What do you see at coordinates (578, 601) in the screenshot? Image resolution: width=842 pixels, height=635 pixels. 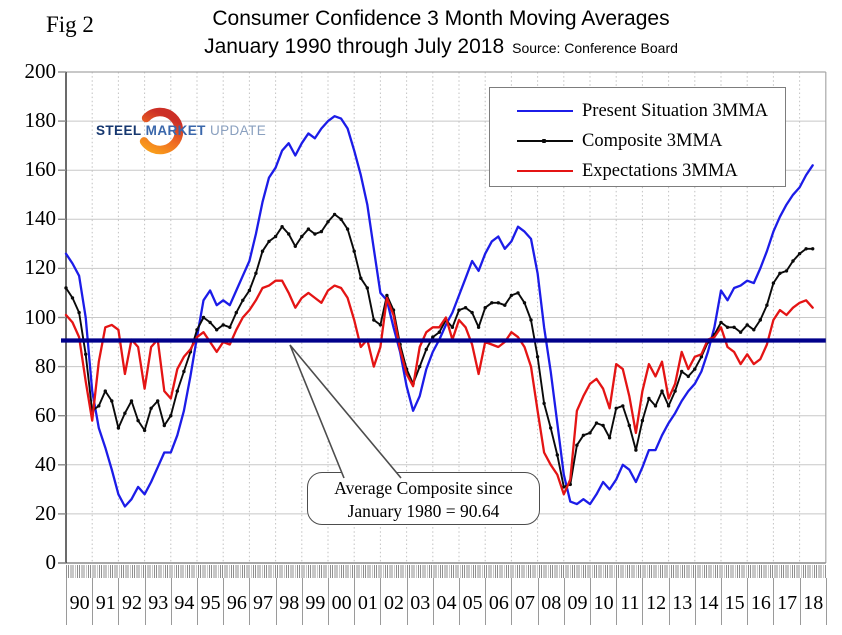 I see `x-tick-label: 09` at bounding box center [578, 601].